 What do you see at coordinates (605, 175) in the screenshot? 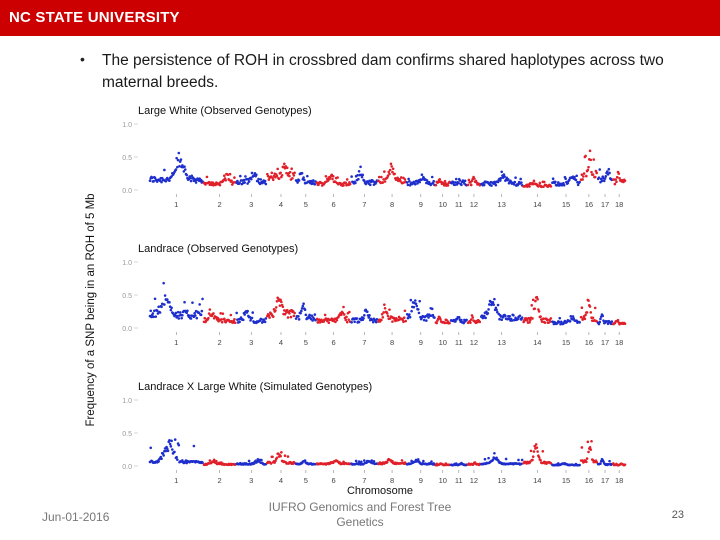
I see `chromosome-17-points` at bounding box center [605, 175].